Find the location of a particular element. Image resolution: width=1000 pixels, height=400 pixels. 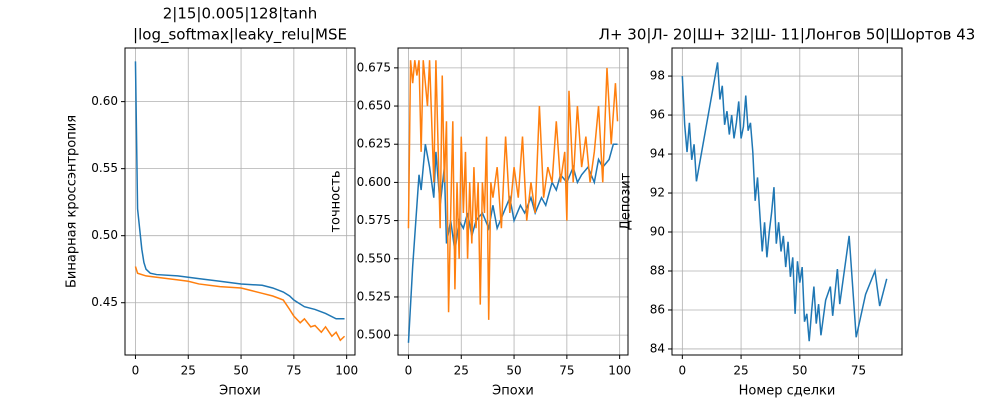

y-tick-label: 84 is located at coordinates (657, 348).